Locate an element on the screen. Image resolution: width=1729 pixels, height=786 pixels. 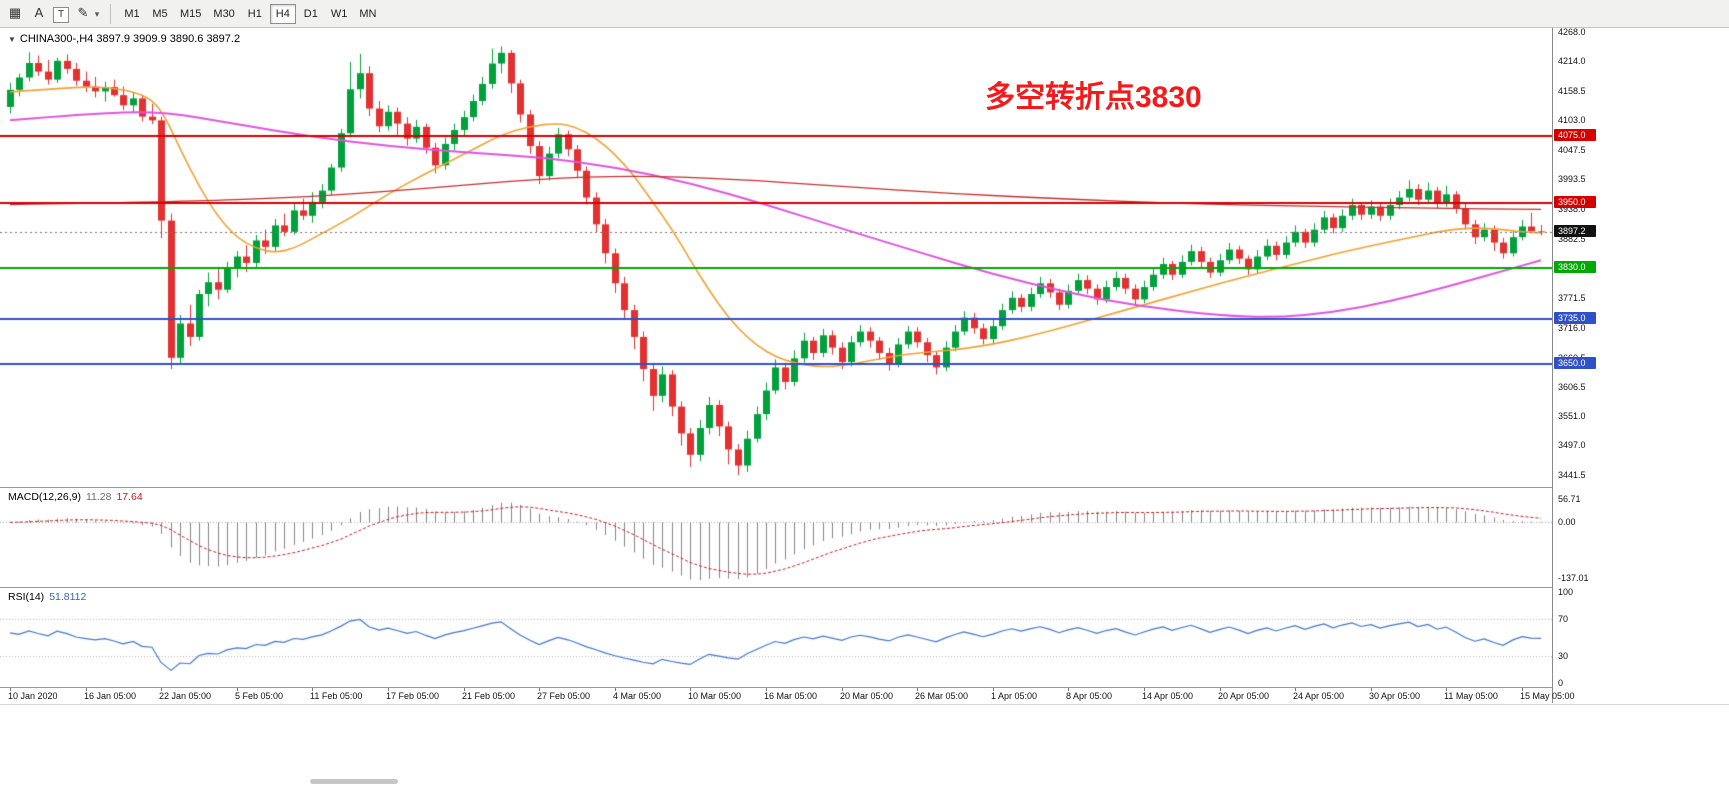
macd-label: MACD(12,26,9) 11.28 17.64 is located at coordinates (75, 497).